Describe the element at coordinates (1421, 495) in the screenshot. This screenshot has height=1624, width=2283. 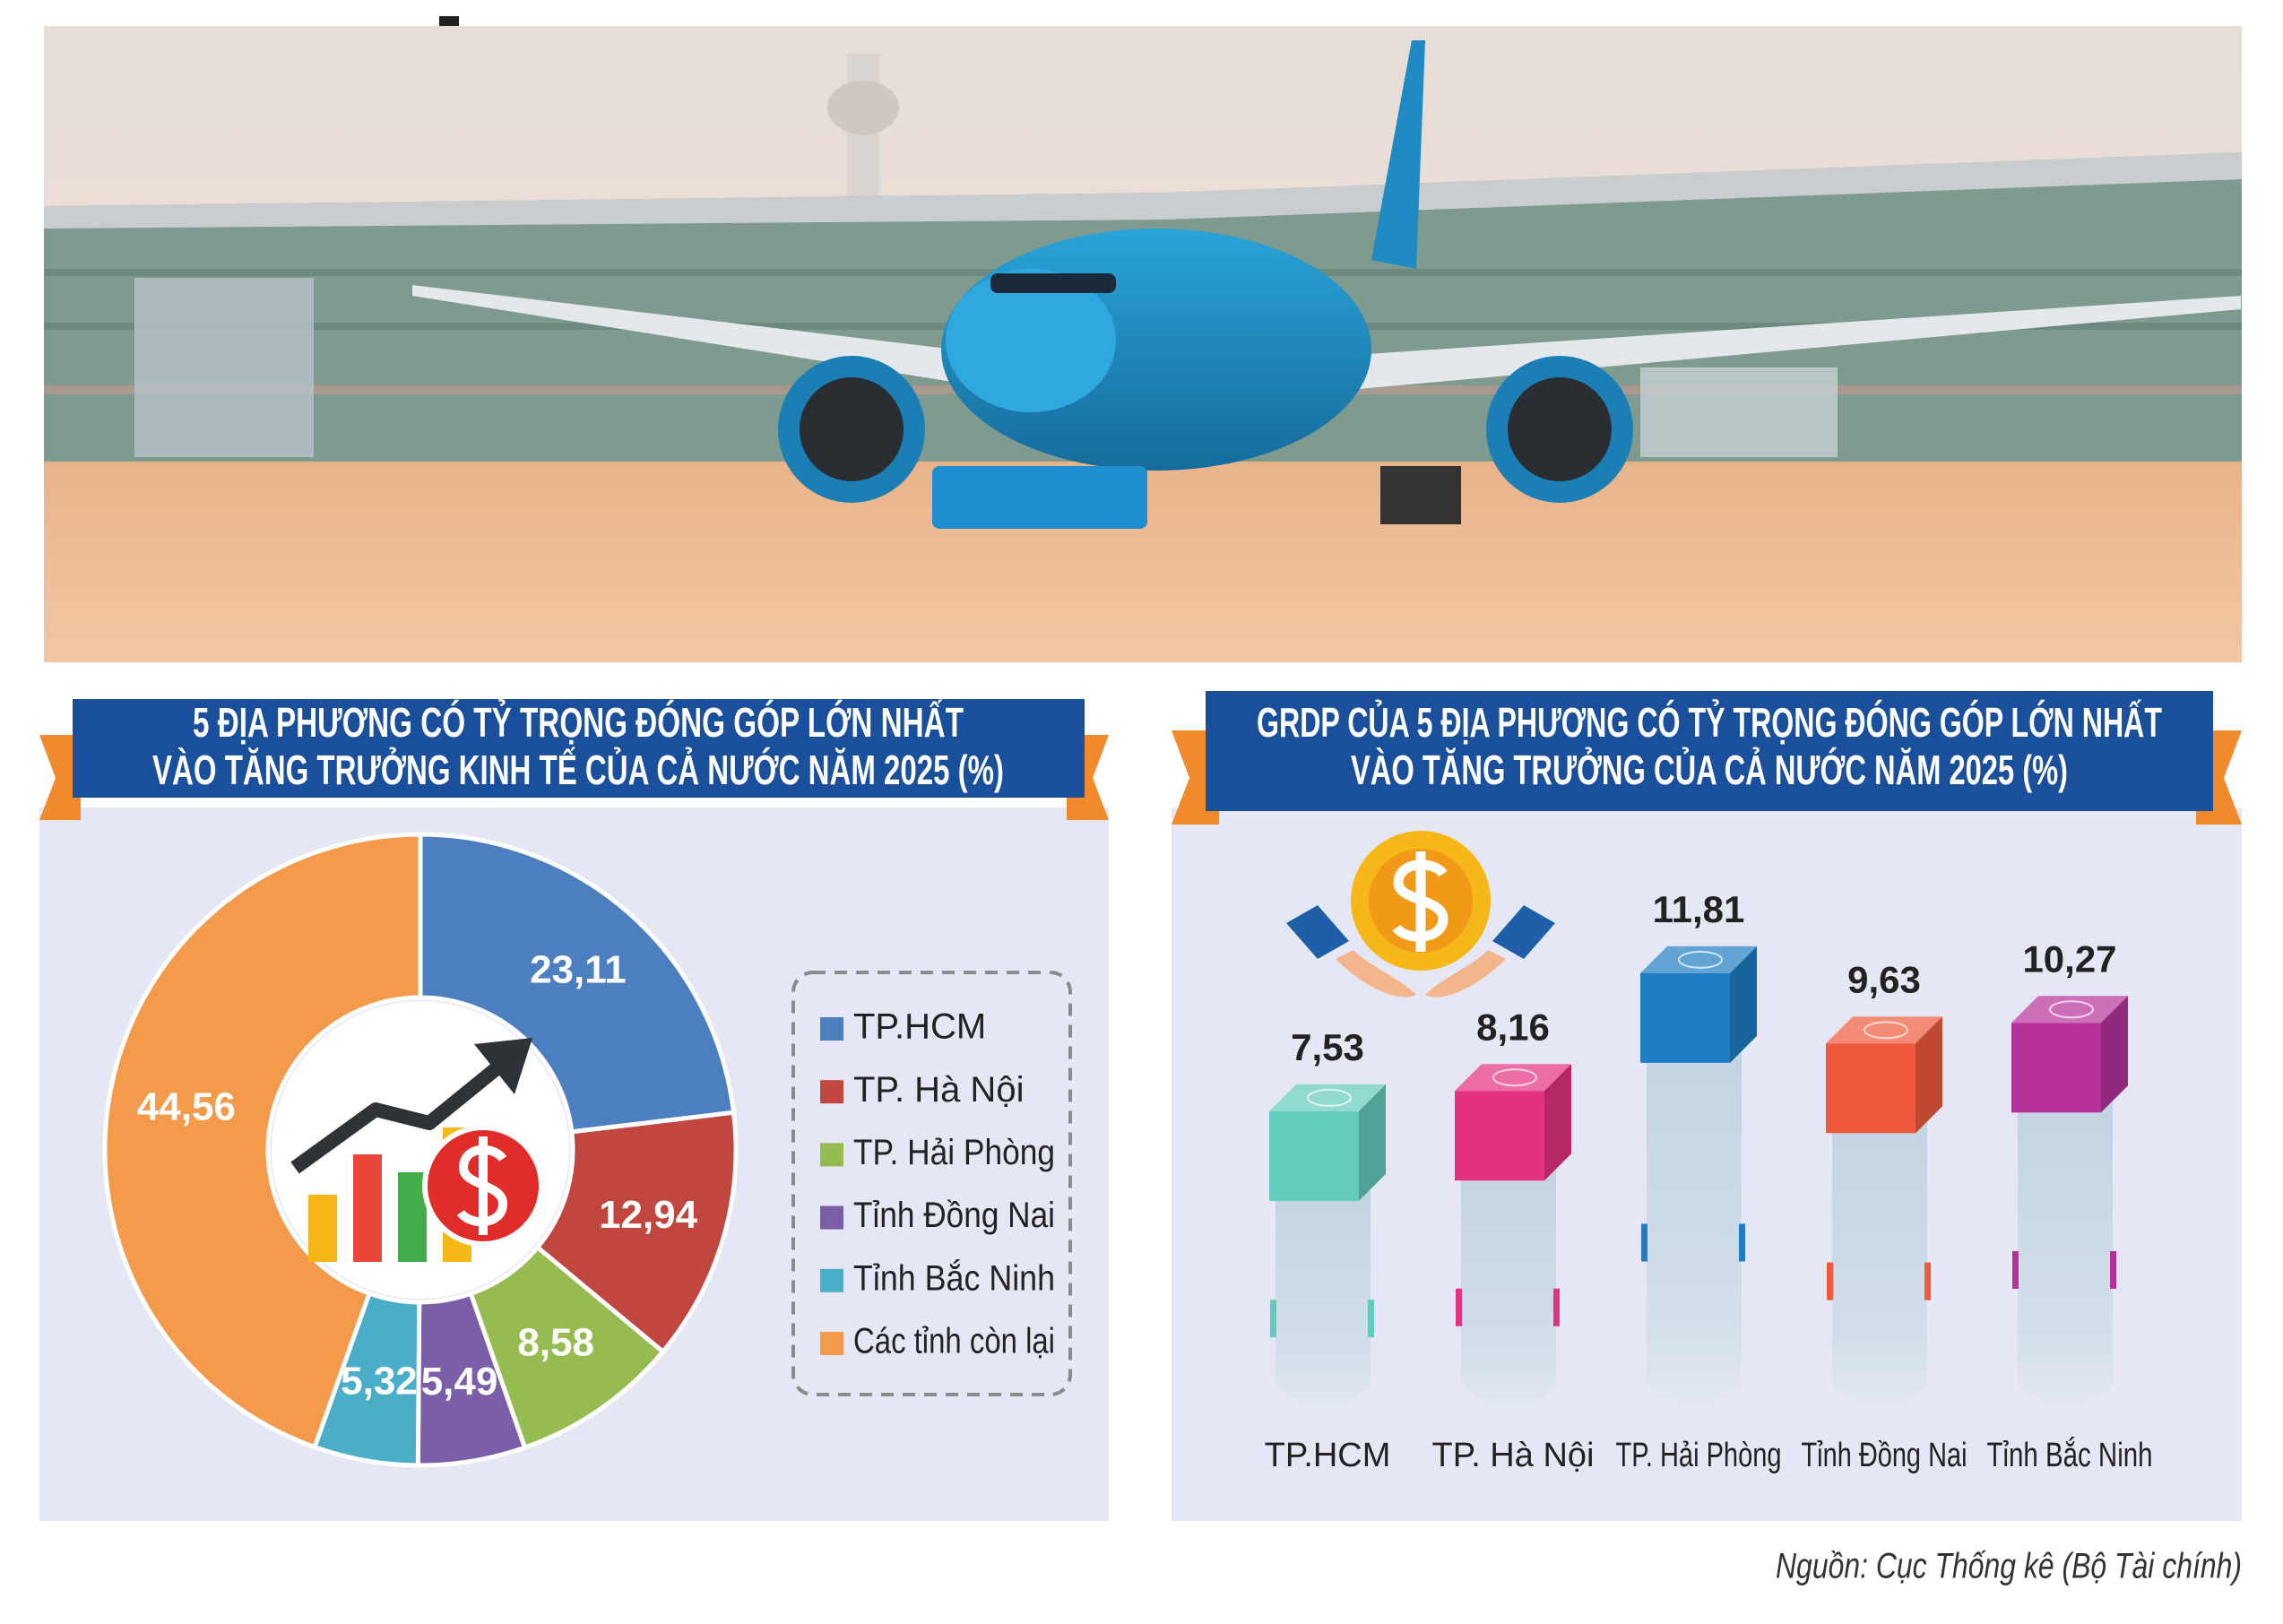
I see `gear` at that location.